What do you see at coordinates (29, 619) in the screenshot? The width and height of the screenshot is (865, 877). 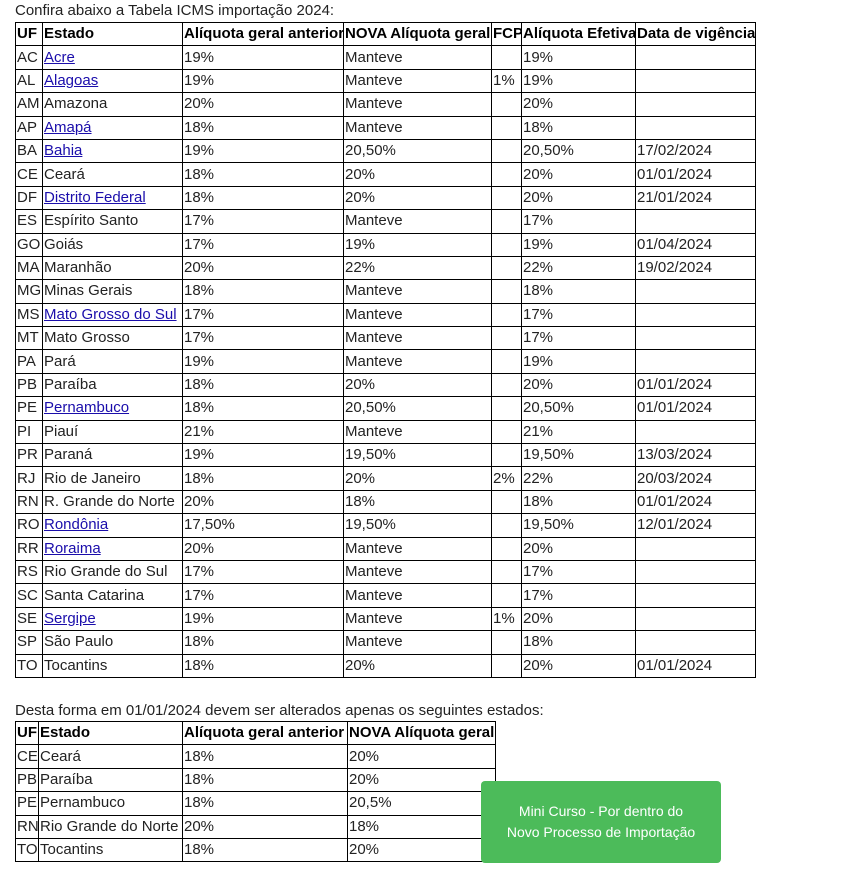 I see `cell: SE` at bounding box center [29, 619].